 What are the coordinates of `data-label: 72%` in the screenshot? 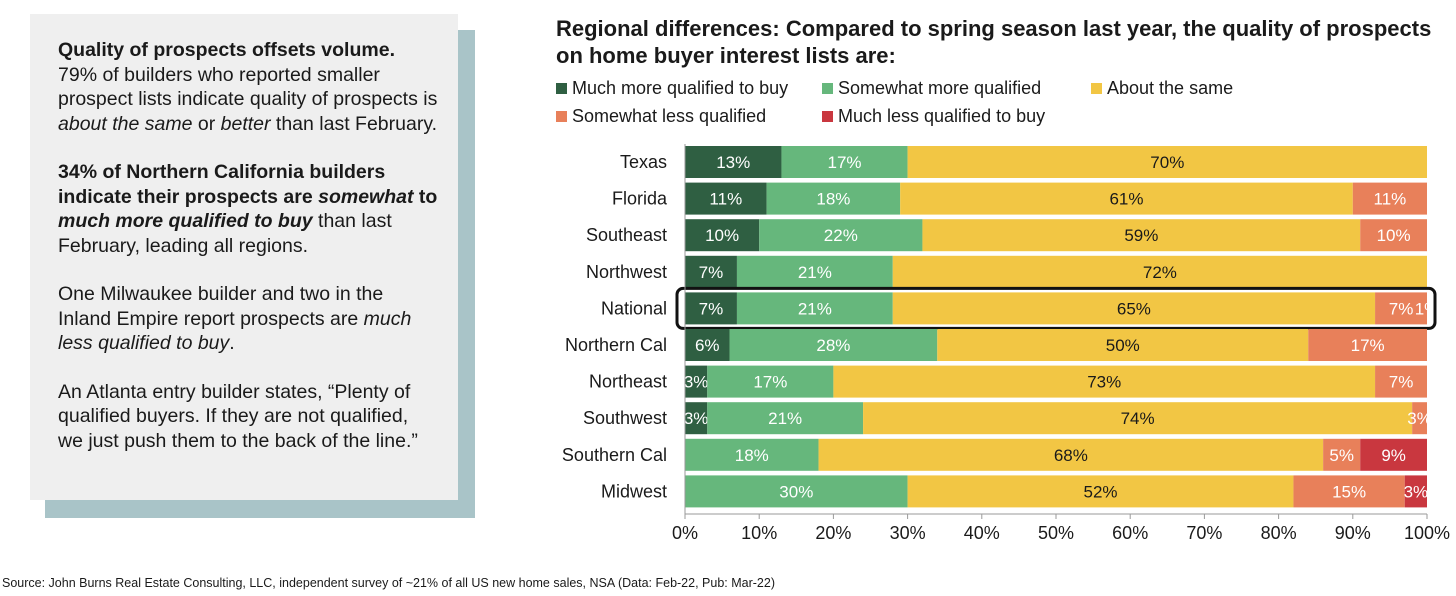 It's located at (1160, 272).